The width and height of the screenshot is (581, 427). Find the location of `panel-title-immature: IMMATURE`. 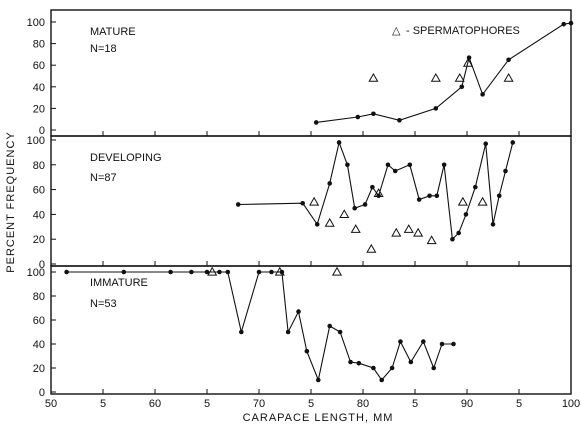

panel-title-immature: IMMATURE is located at coordinates (119, 283).